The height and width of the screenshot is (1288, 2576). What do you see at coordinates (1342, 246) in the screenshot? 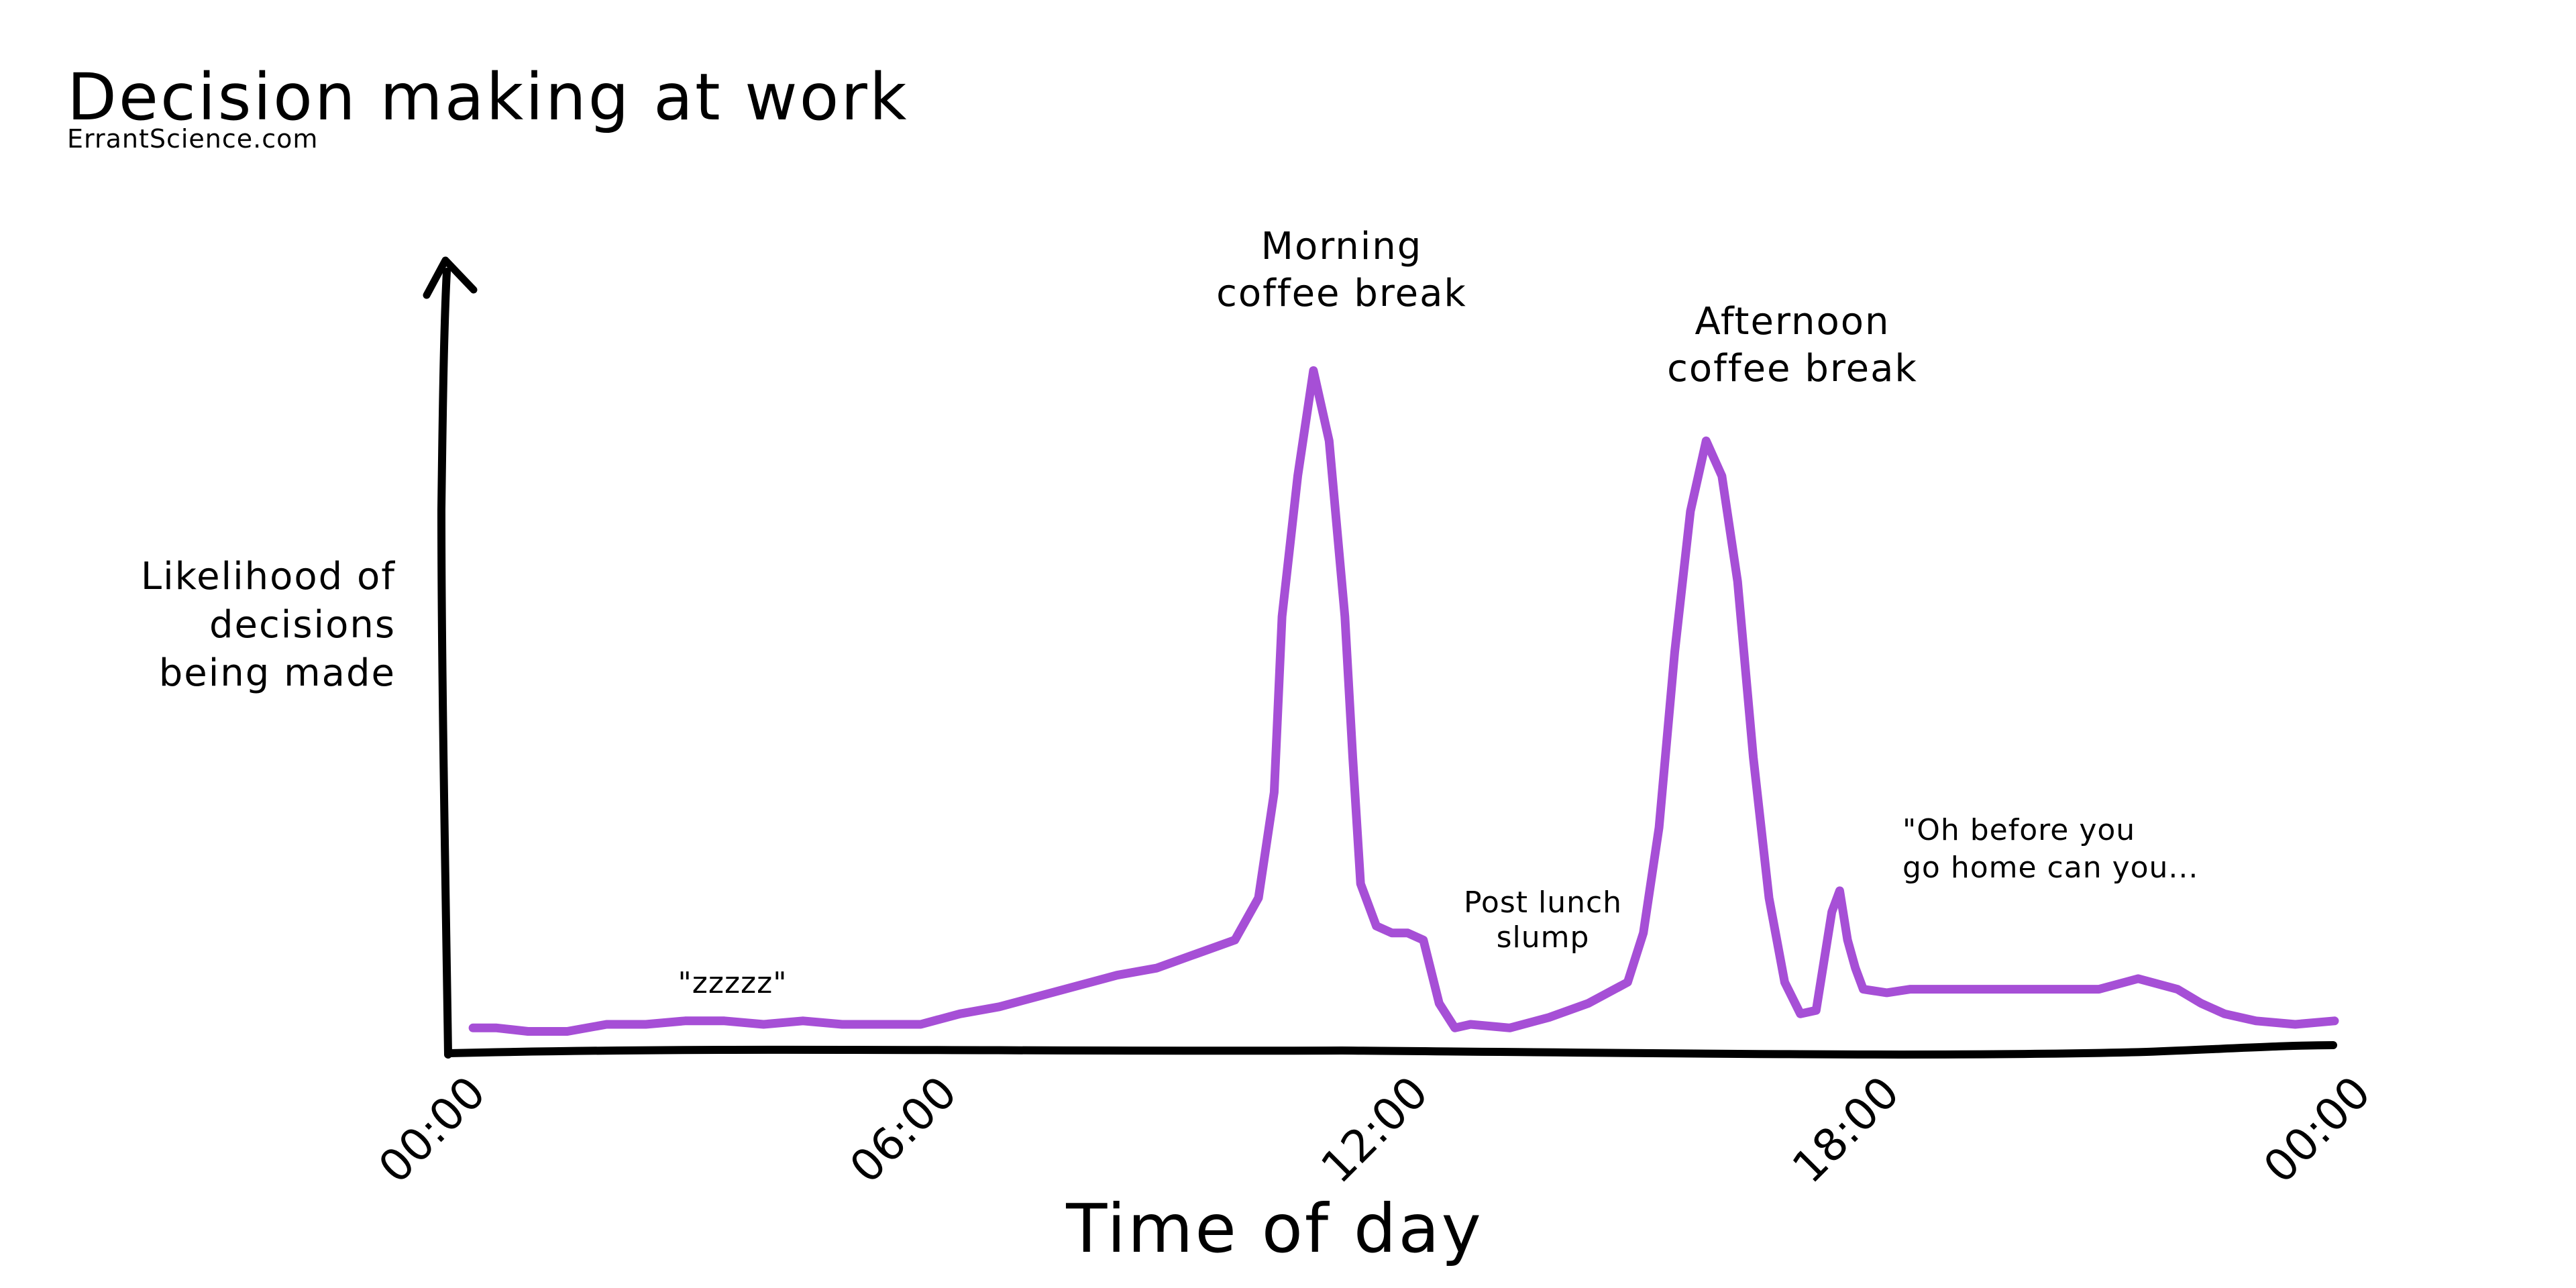
I see `annotation-morning-line-1: Morning` at bounding box center [1342, 246].